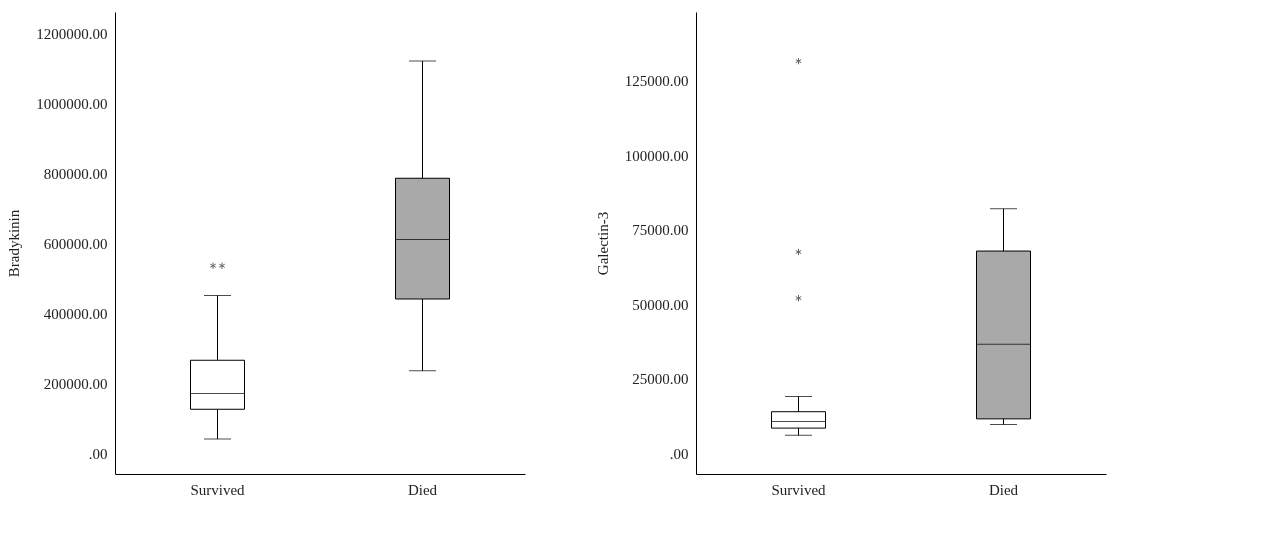 The image size is (1262, 533). What do you see at coordinates (660, 304) in the screenshot?
I see `y-tick-label: 50000.00` at bounding box center [660, 304].